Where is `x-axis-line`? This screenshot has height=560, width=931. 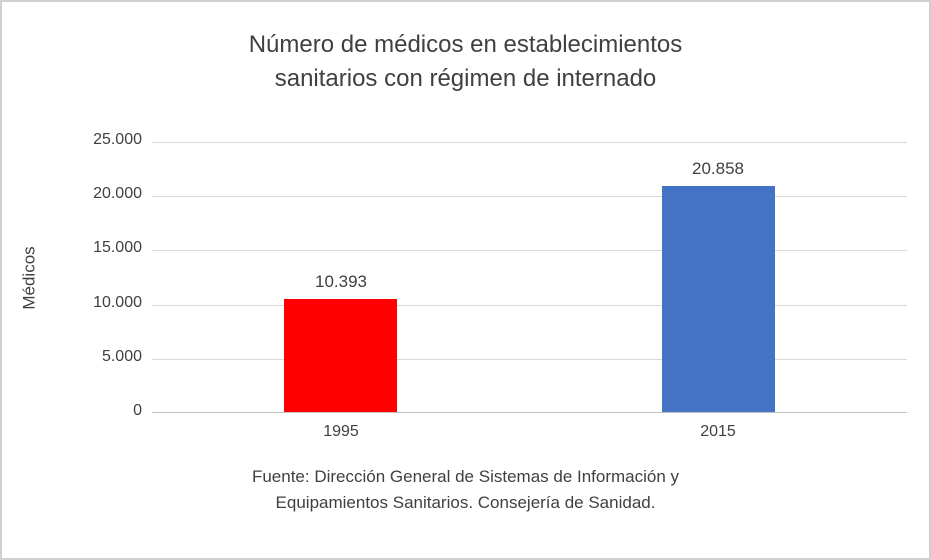 x-axis-line is located at coordinates (529, 412).